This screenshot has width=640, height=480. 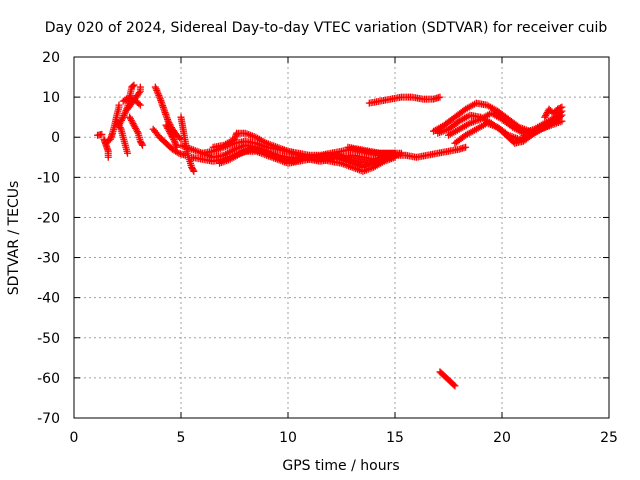 I want to click on x-tick-label: 0, so click(x=74, y=438).